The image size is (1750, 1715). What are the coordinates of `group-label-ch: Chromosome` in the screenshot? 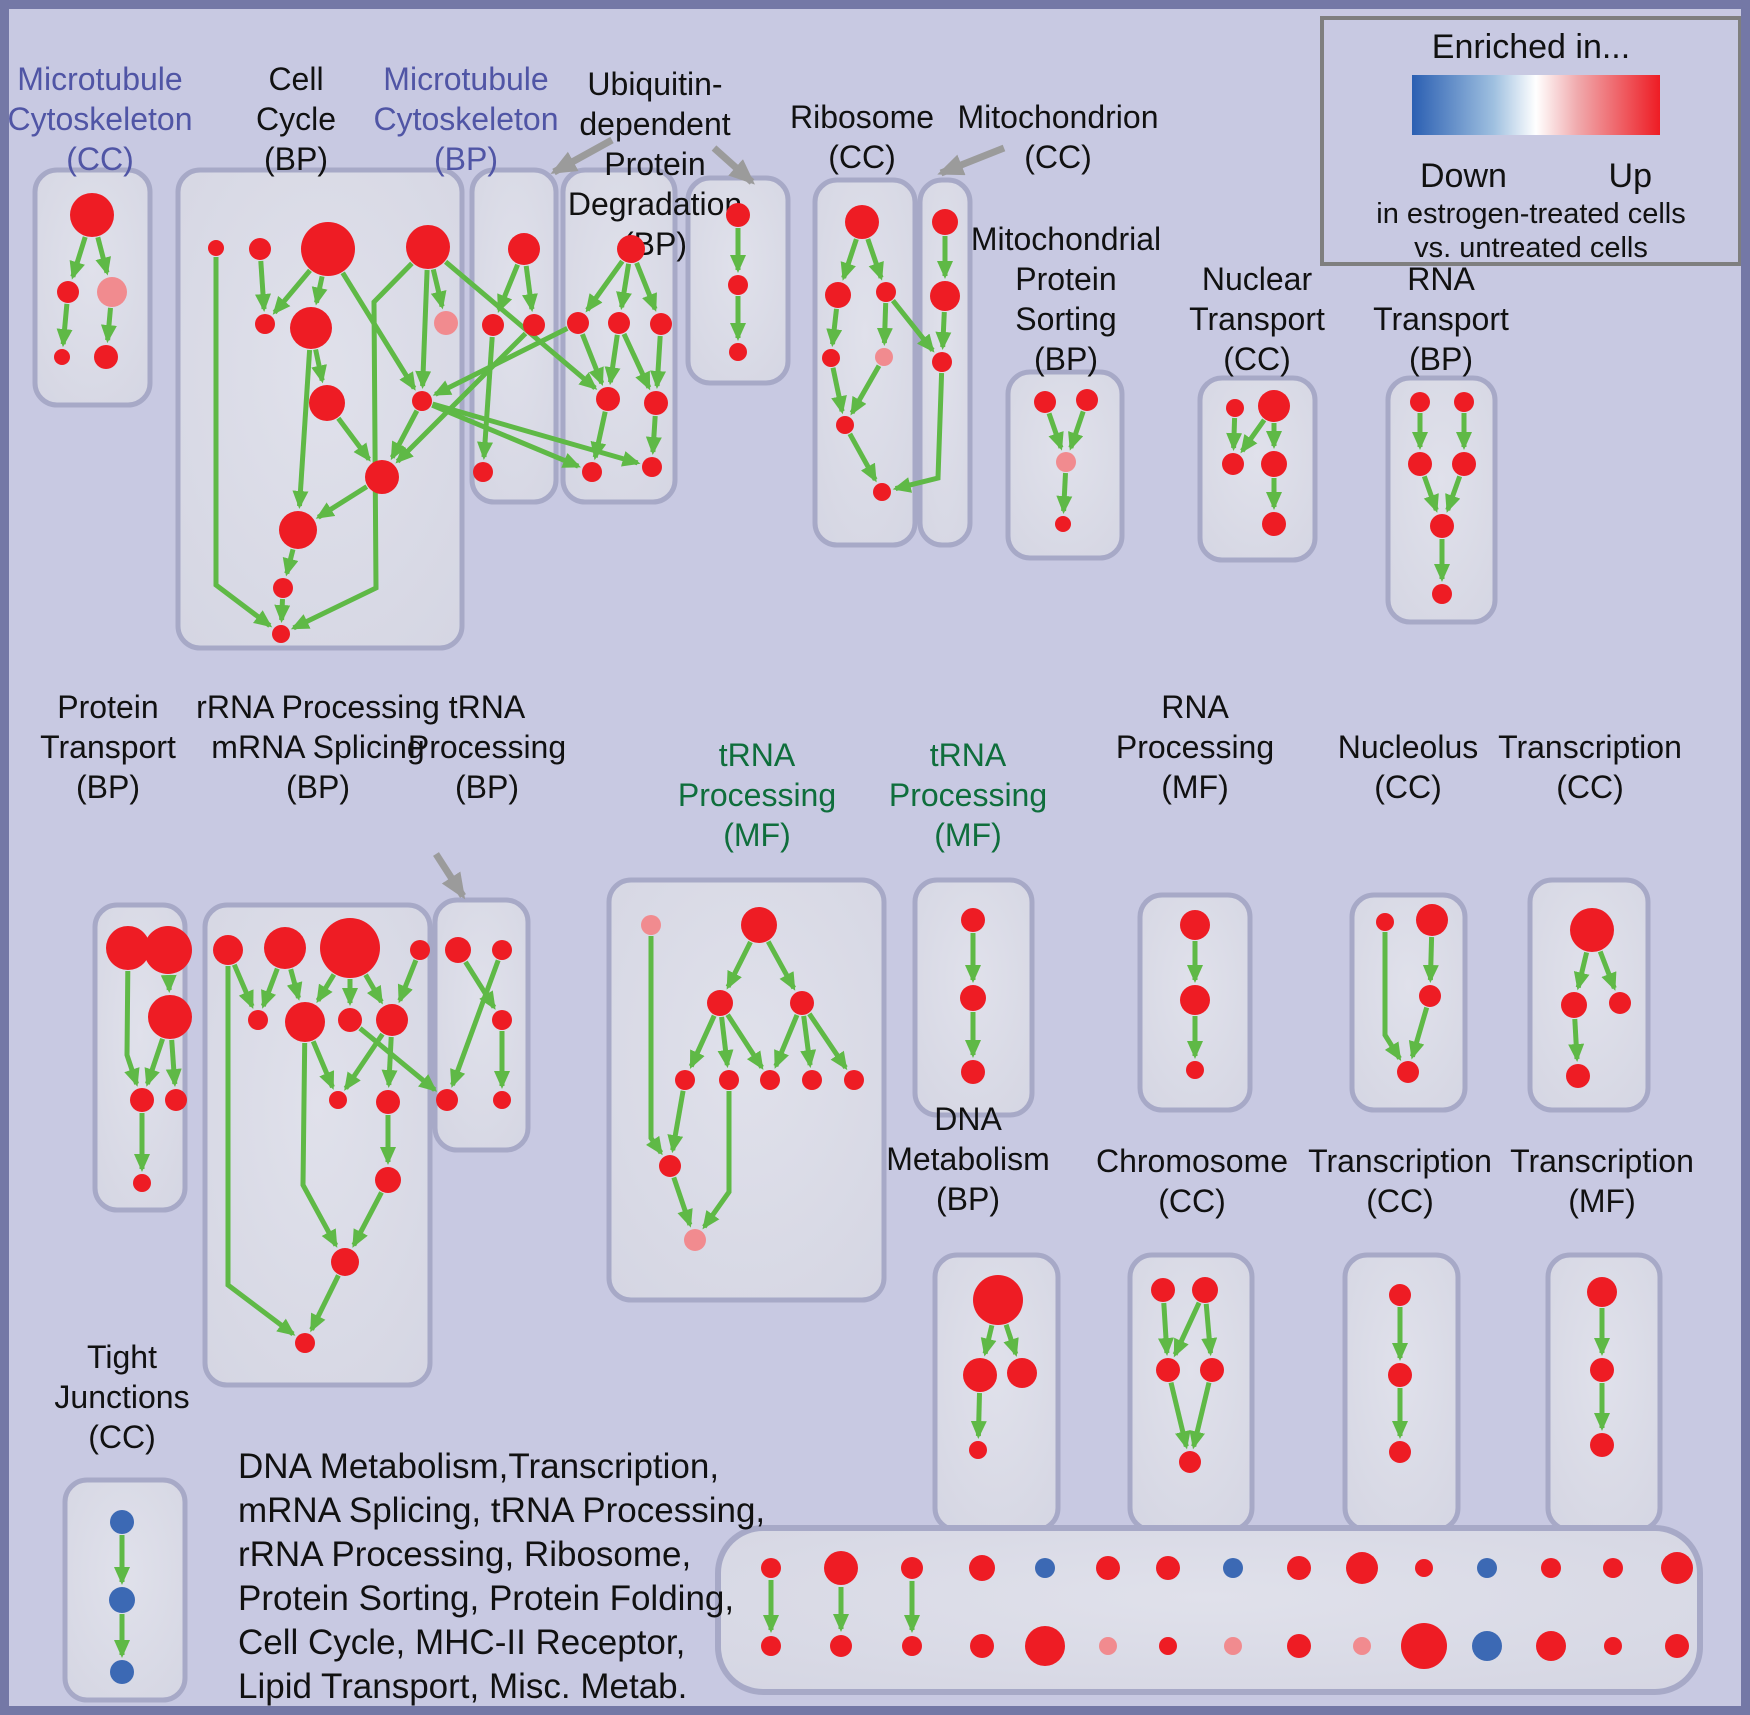 It's located at (1192, 1161).